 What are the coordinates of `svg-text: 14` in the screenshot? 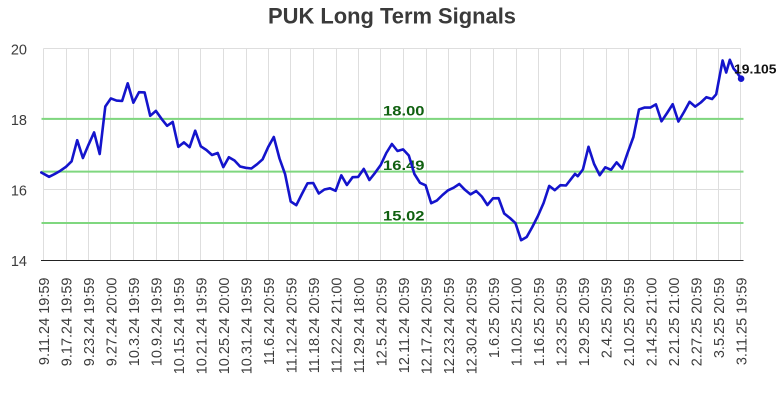 It's located at (19, 262).